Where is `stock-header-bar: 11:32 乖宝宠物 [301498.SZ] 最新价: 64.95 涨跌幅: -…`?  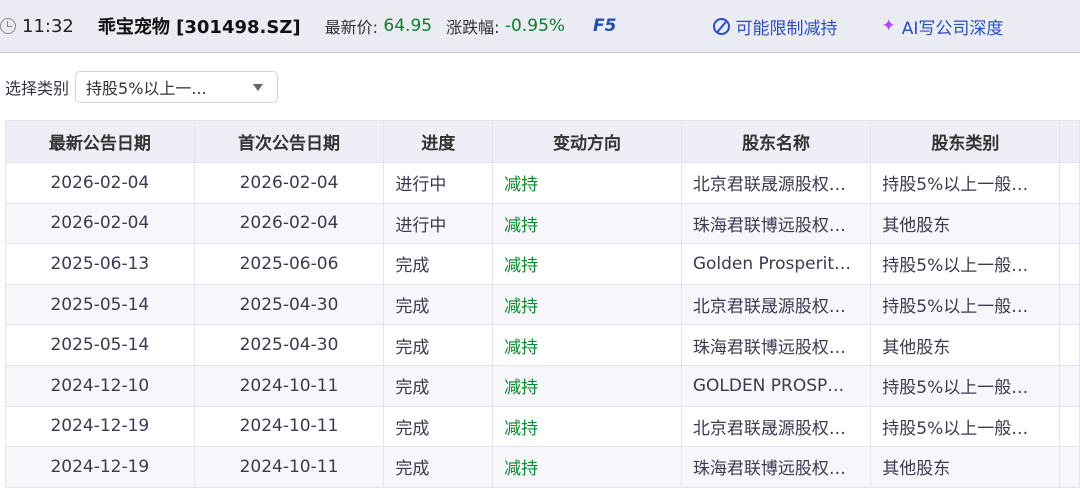 stock-header-bar: 11:32 乖宝宠物 [301498.SZ] 最新价: 64.95 涨跌幅: -… is located at coordinates (540, 26).